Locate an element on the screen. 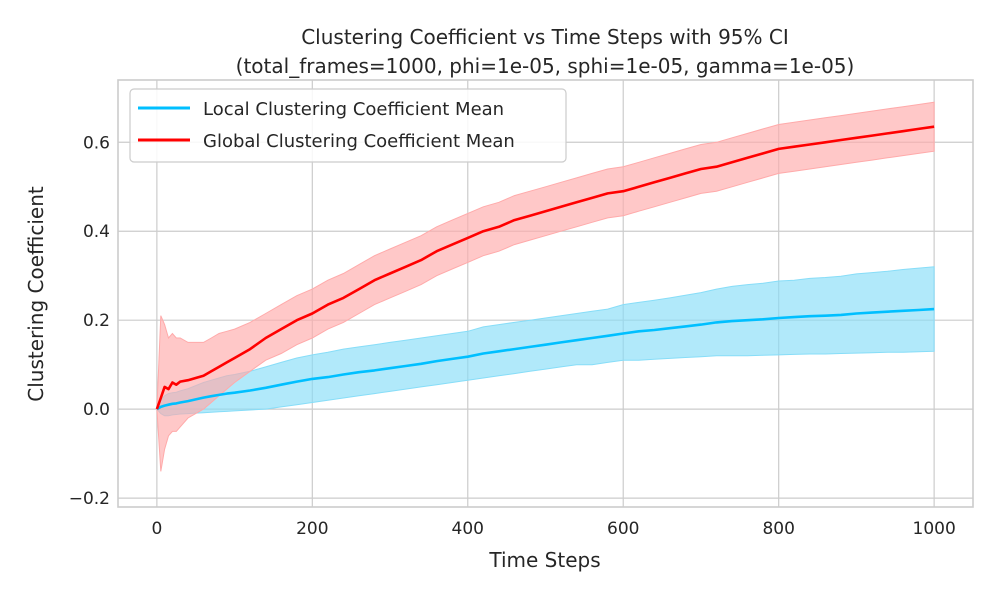 This screenshot has height=600, width=1000. legend-box is located at coordinates (348, 125).